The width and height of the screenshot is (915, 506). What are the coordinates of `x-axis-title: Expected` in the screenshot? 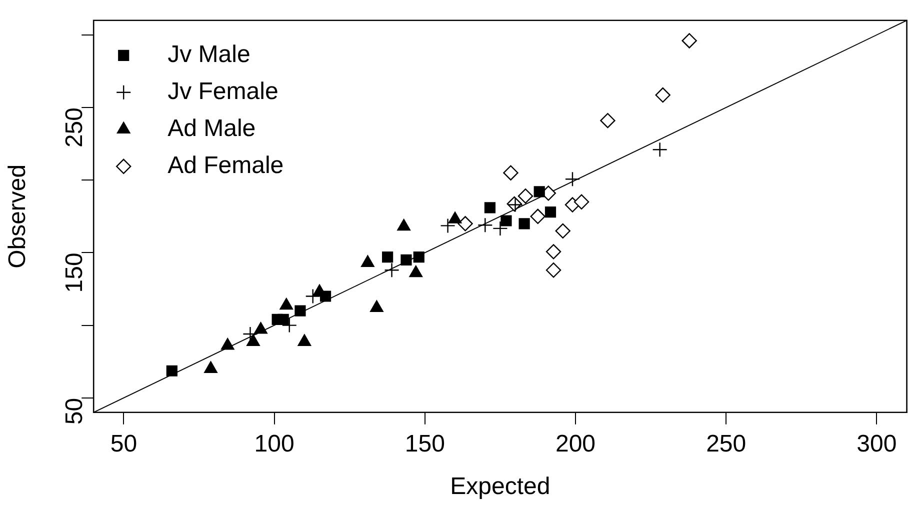 It's located at (500, 486).